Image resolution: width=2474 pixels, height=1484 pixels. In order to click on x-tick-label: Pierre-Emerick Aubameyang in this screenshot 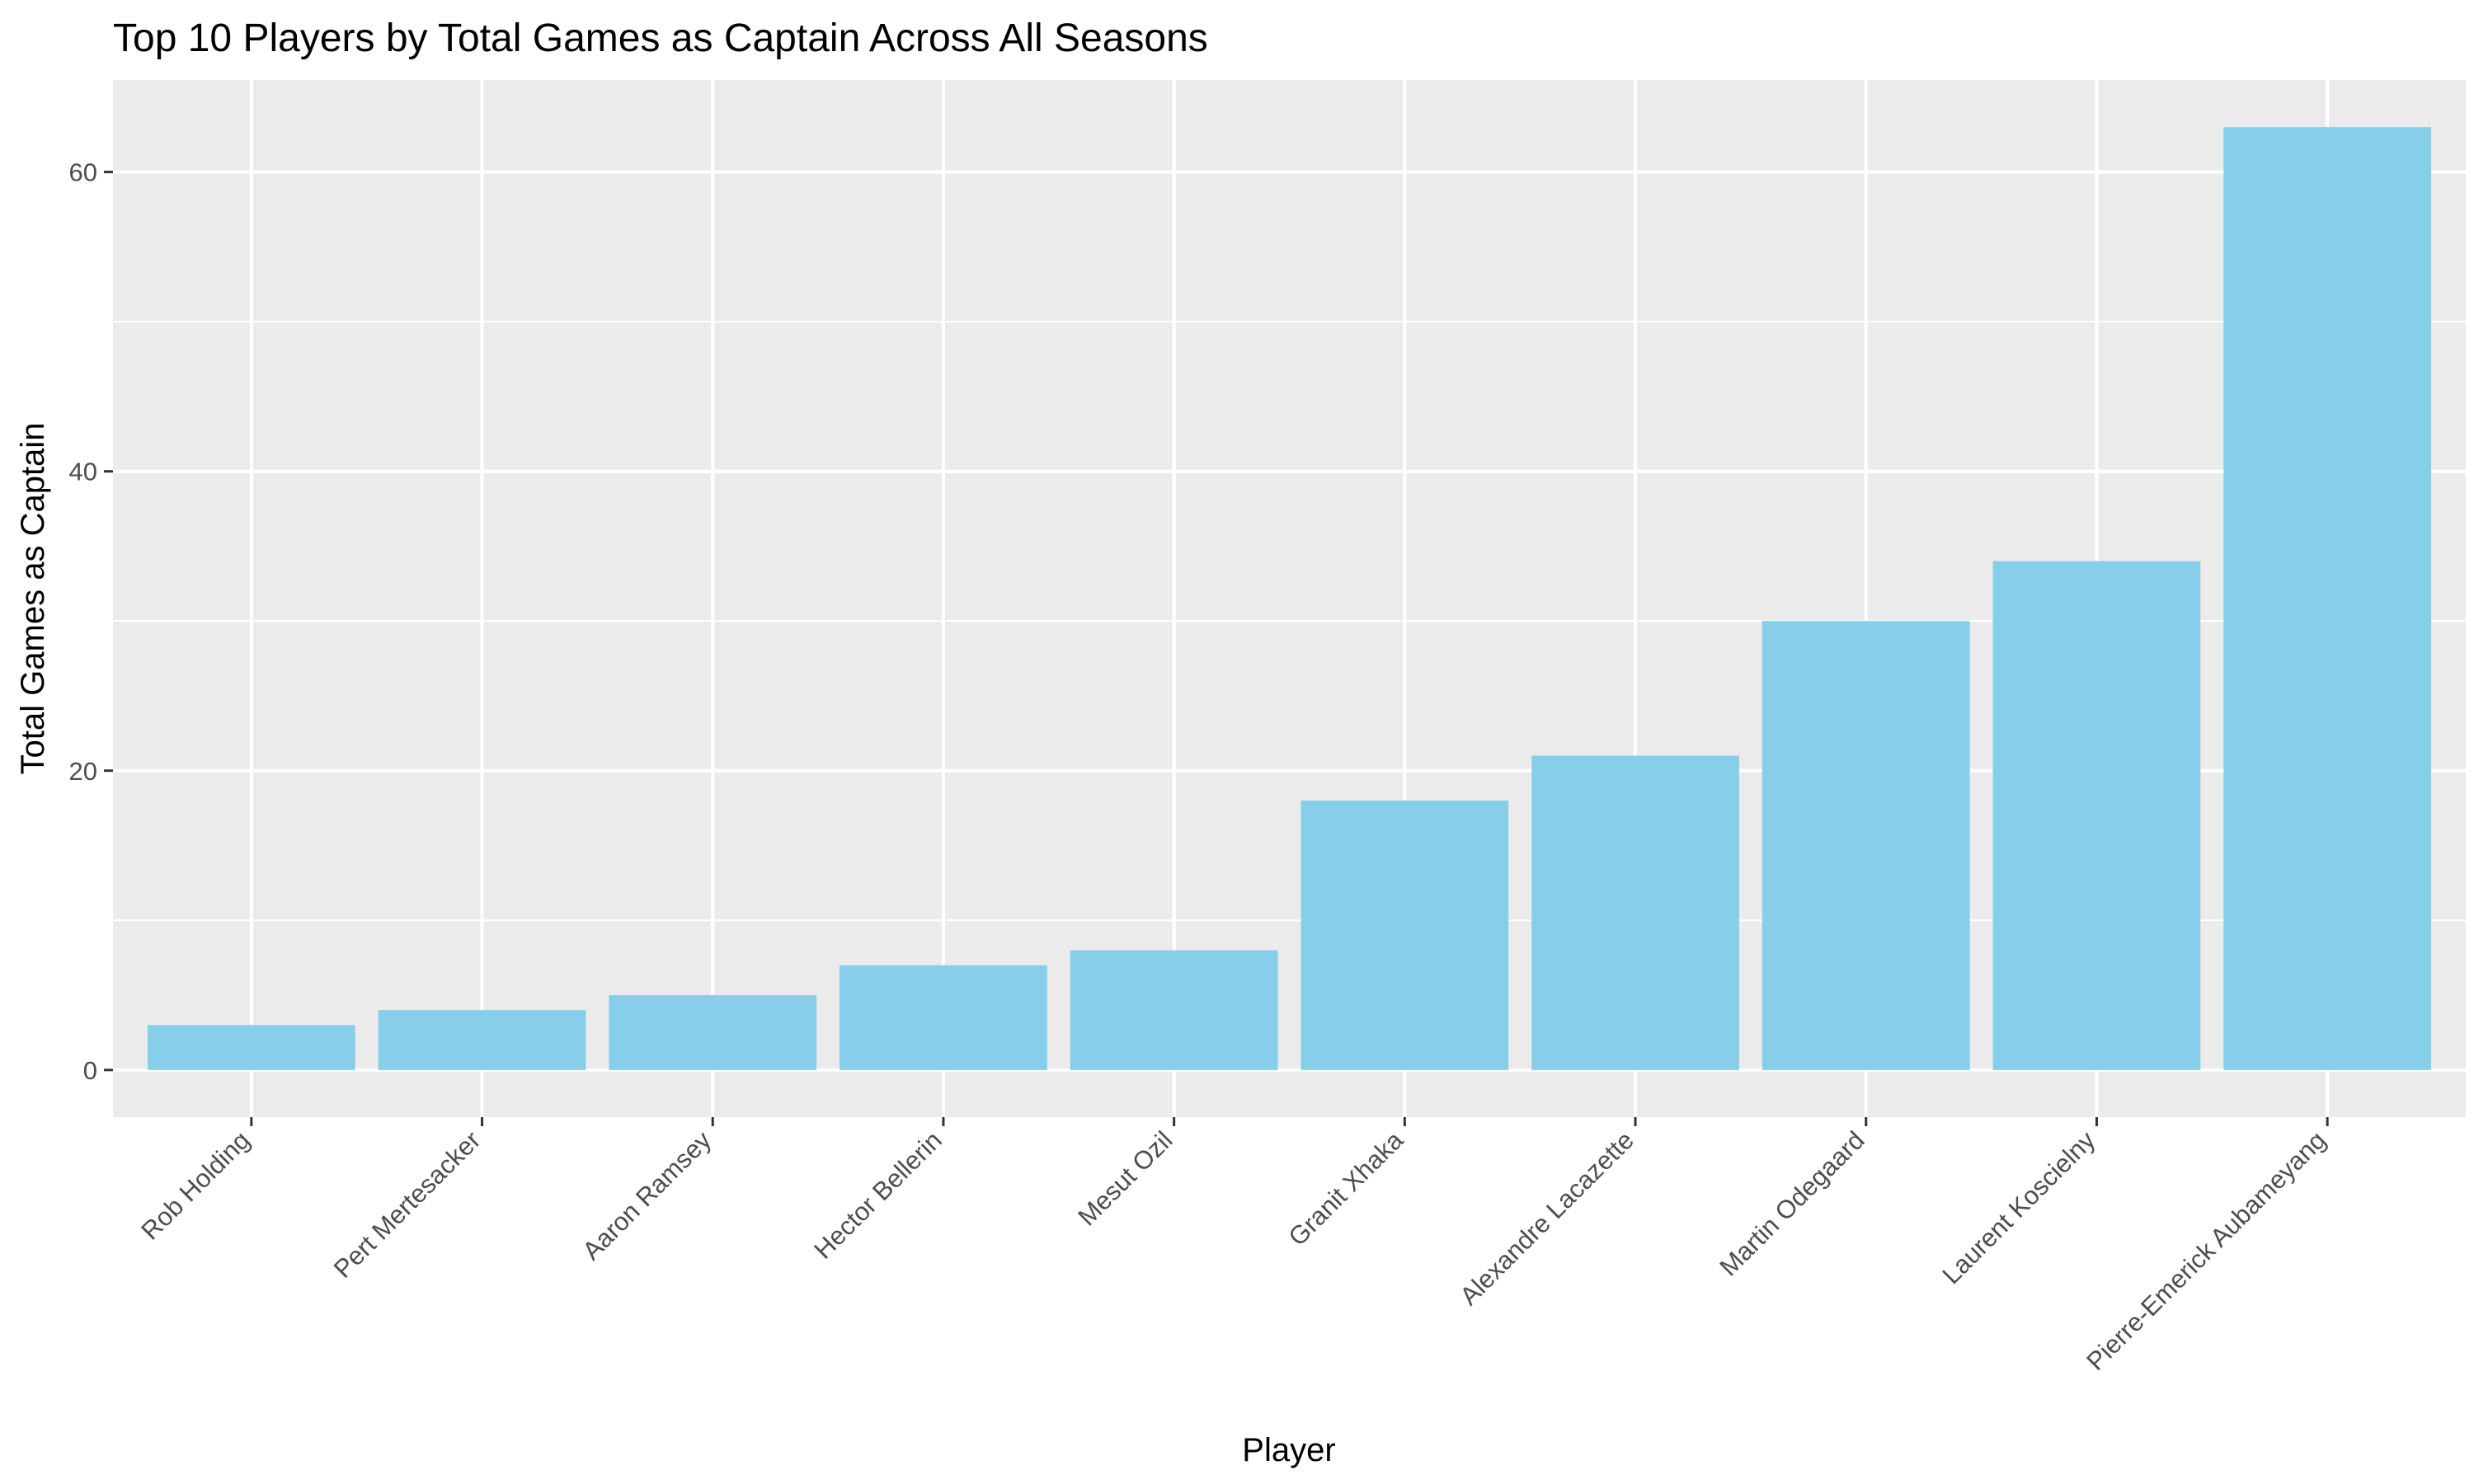, I will do `click(2206, 1250)`.